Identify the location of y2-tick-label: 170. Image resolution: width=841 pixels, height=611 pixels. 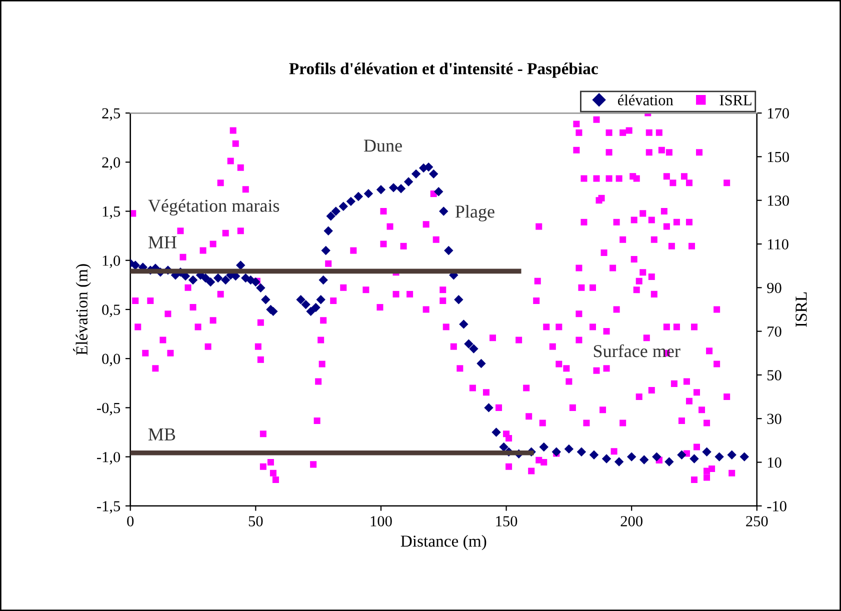
(778, 113).